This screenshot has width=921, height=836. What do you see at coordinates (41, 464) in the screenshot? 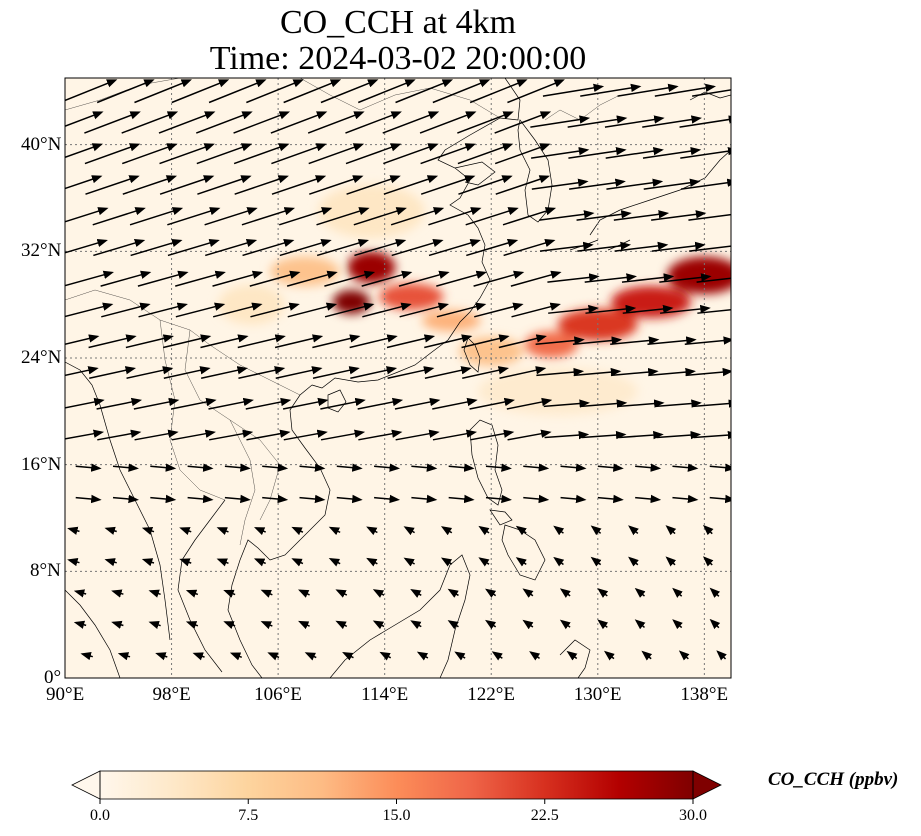
I see `lat-tick-label: 16°N` at bounding box center [41, 464].